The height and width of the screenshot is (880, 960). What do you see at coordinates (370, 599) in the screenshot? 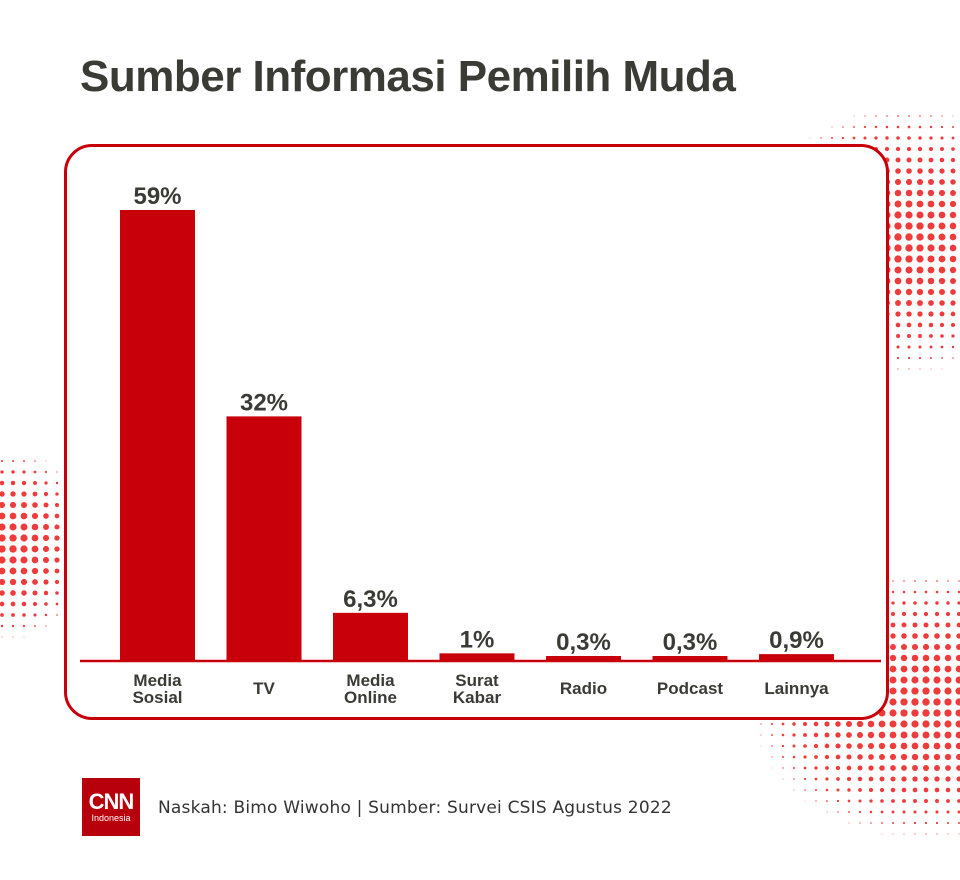
I see `data-label: 6,3%` at bounding box center [370, 599].